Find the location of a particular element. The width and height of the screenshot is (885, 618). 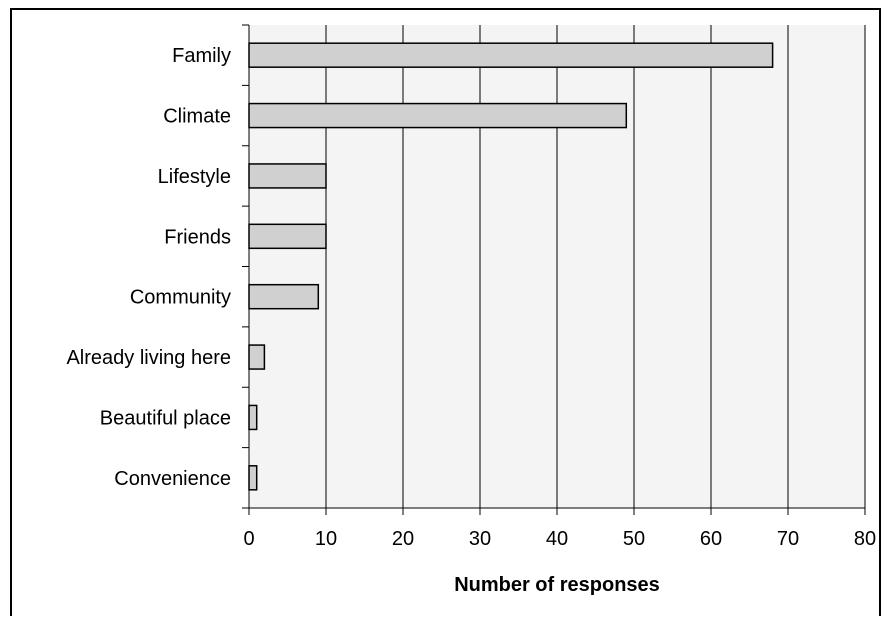

category-label: Beautiful place is located at coordinates (165, 418).